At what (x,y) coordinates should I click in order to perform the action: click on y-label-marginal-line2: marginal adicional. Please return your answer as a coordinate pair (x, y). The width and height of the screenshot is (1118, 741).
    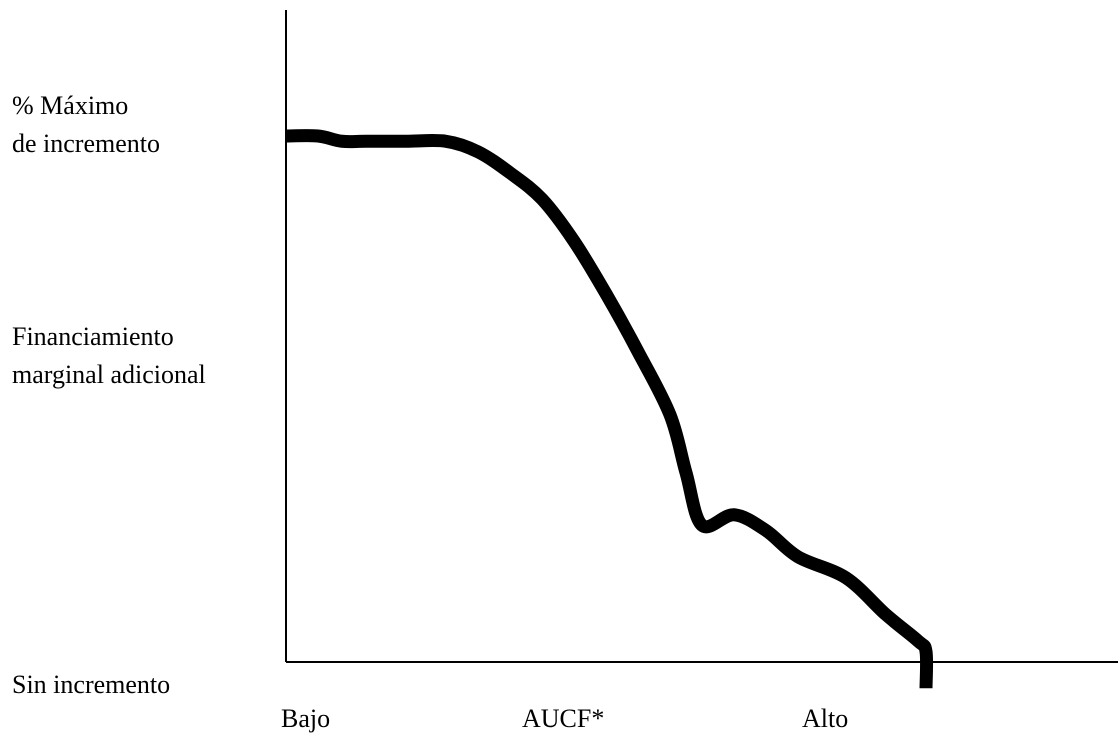
    Looking at the image, I should click on (109, 374).